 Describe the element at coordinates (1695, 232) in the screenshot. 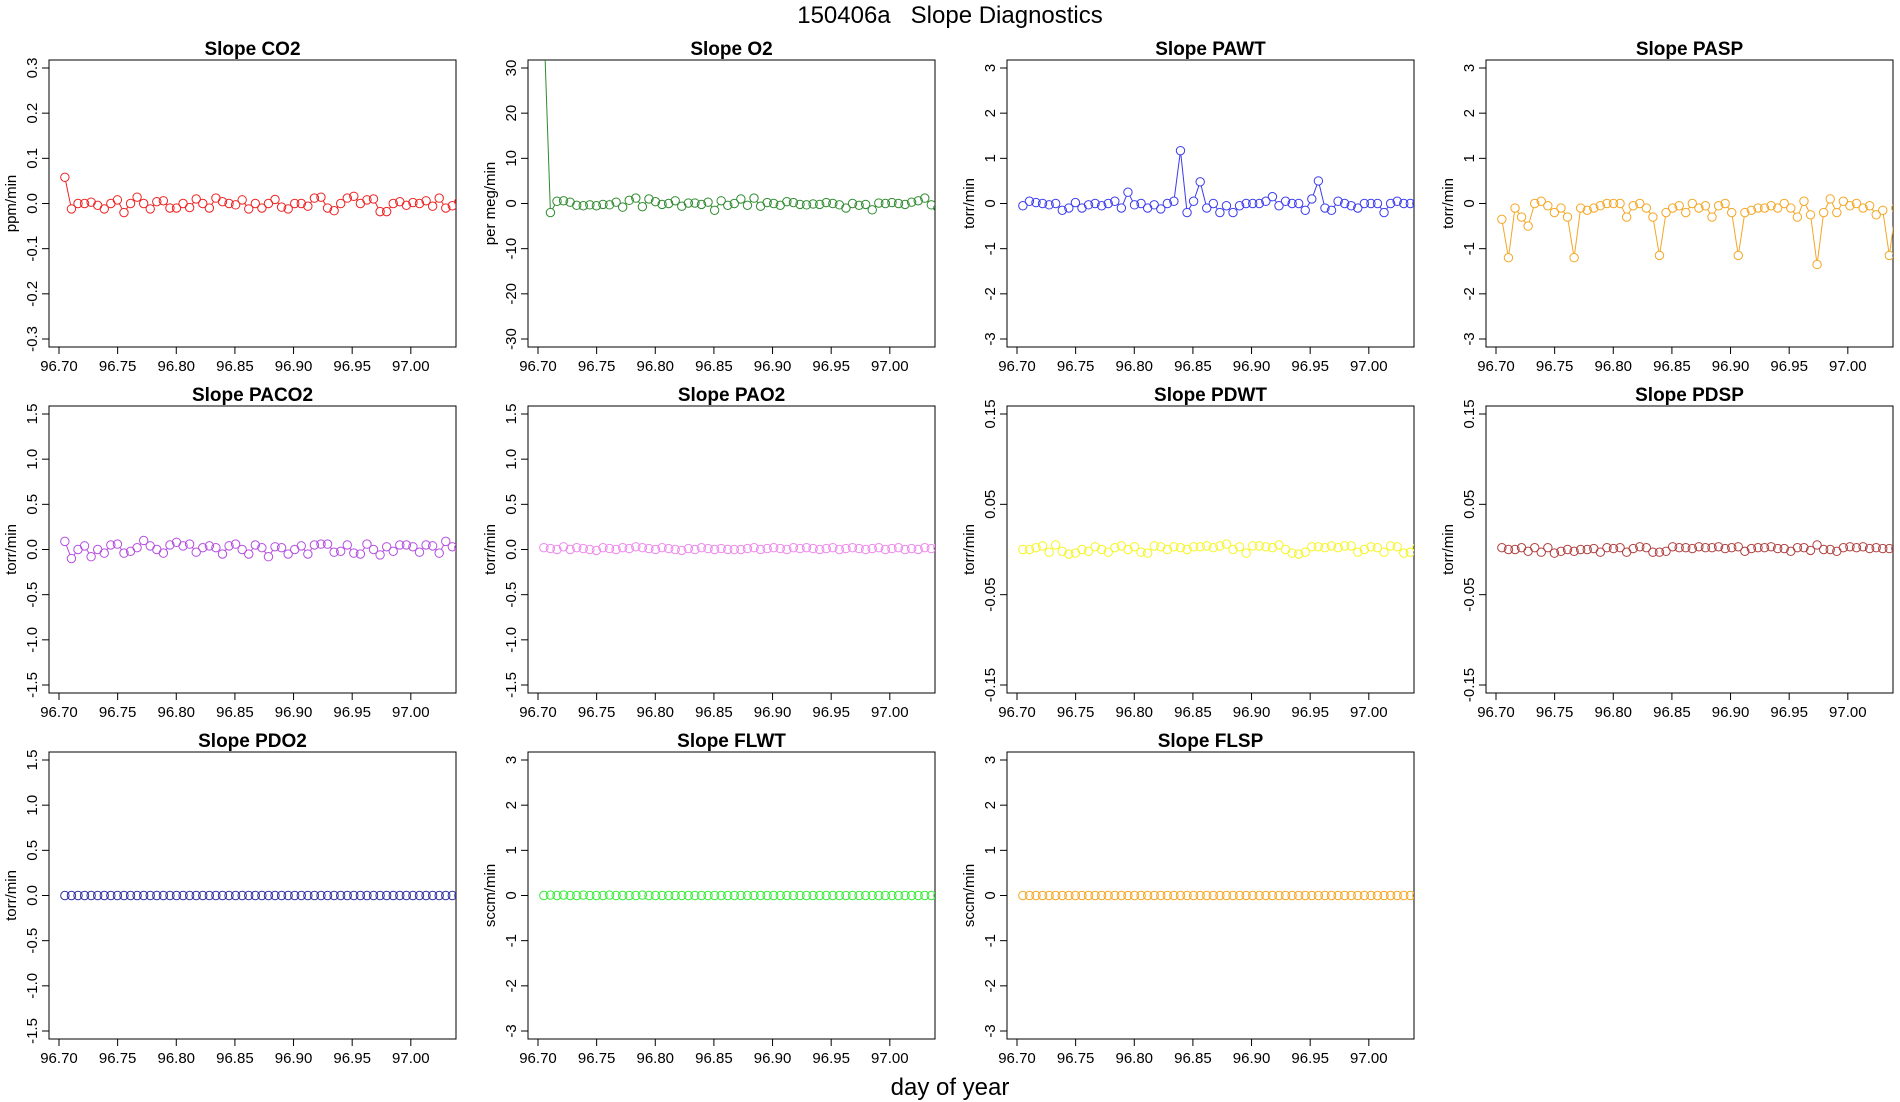

I see `series` at that location.